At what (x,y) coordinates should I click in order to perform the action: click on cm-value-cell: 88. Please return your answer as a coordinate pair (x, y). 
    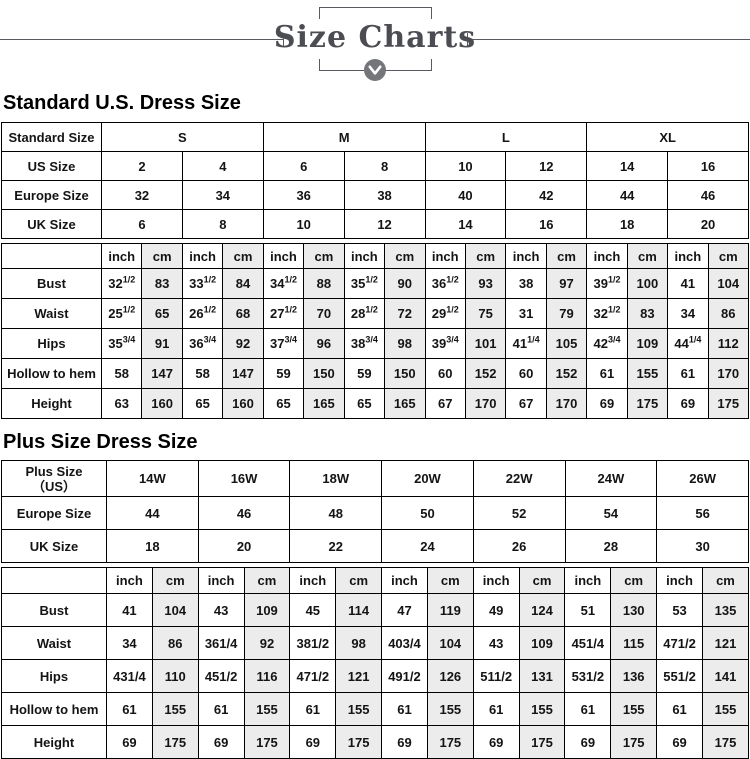
    Looking at the image, I should click on (324, 283).